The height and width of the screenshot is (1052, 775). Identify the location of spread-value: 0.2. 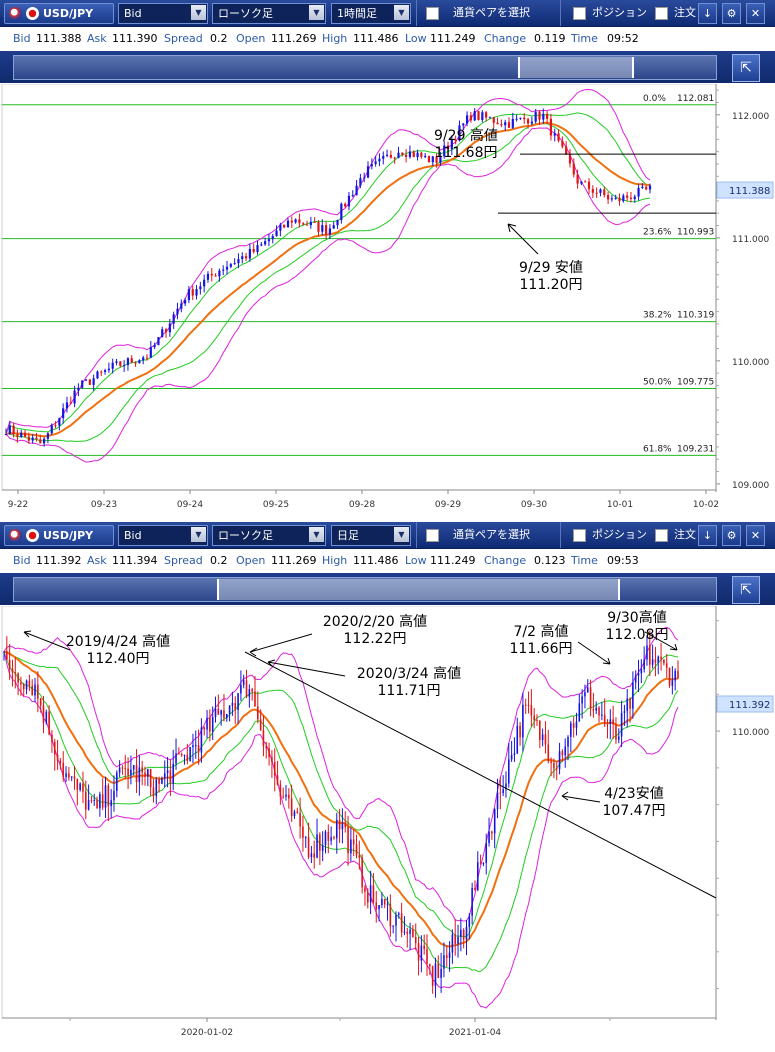
(219, 560).